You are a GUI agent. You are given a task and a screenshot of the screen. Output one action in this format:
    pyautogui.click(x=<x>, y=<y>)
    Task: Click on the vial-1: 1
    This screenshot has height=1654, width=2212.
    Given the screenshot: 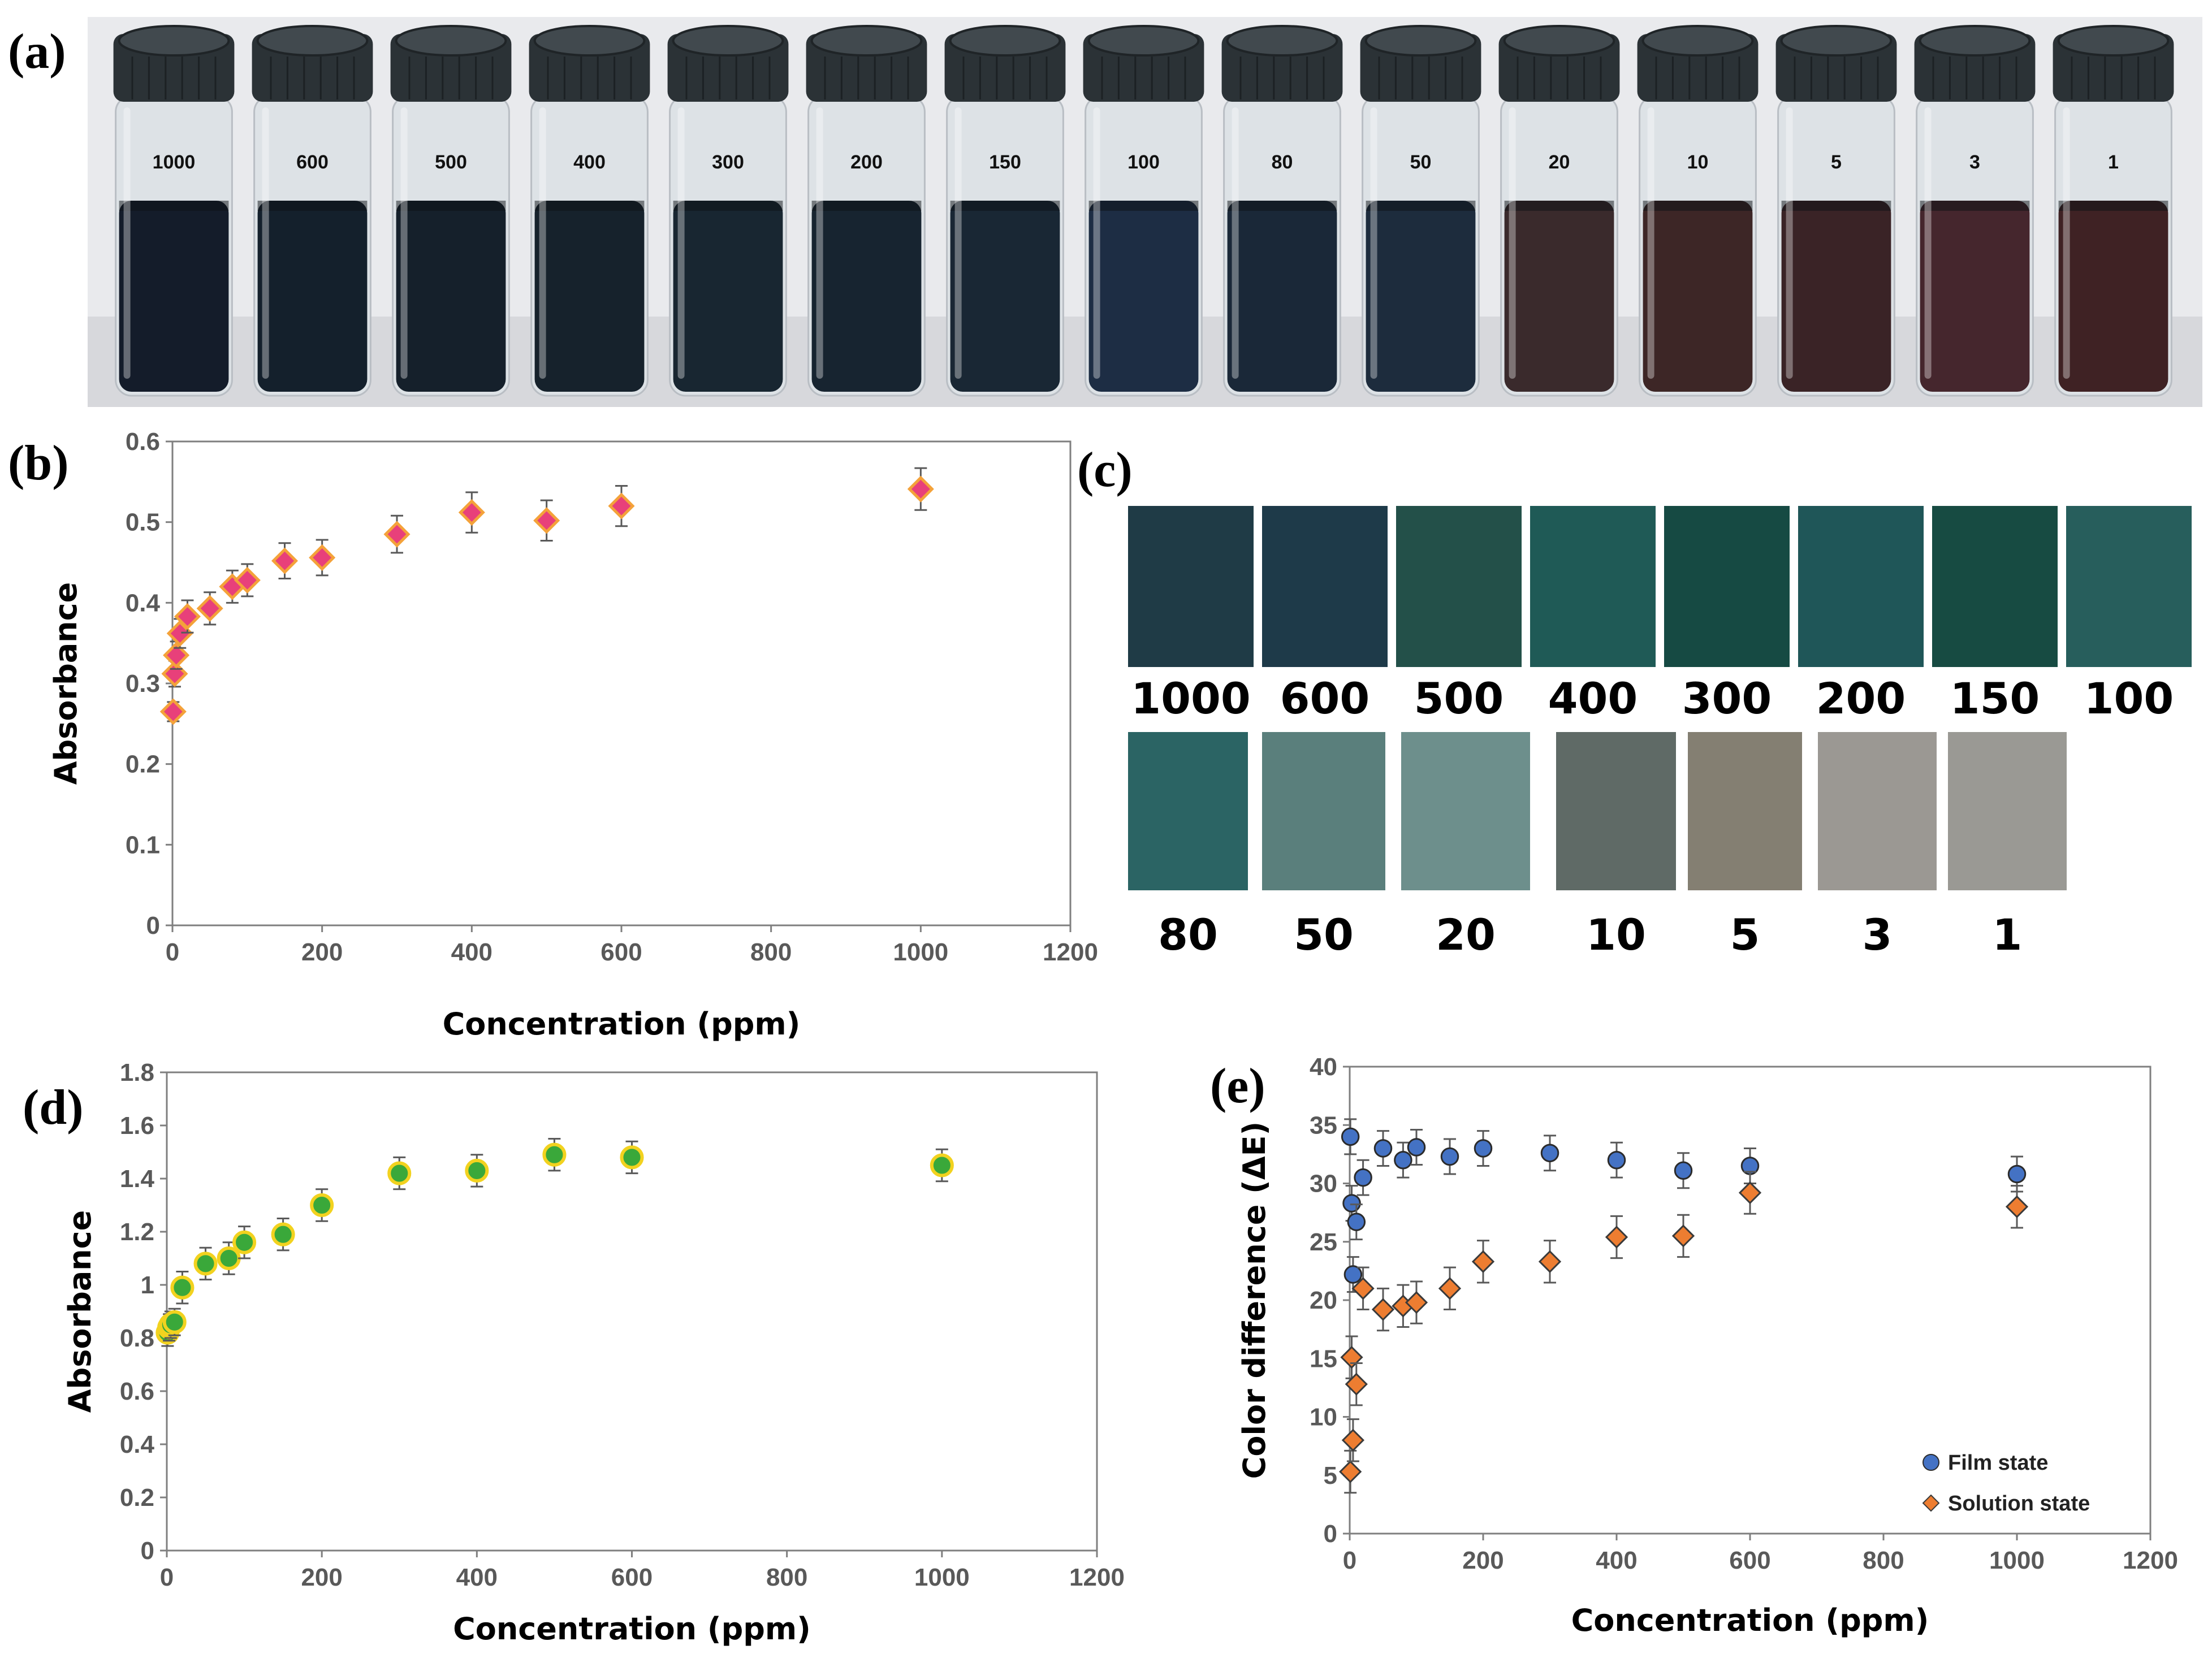 What is the action you would take?
    pyautogui.click(x=2113, y=211)
    